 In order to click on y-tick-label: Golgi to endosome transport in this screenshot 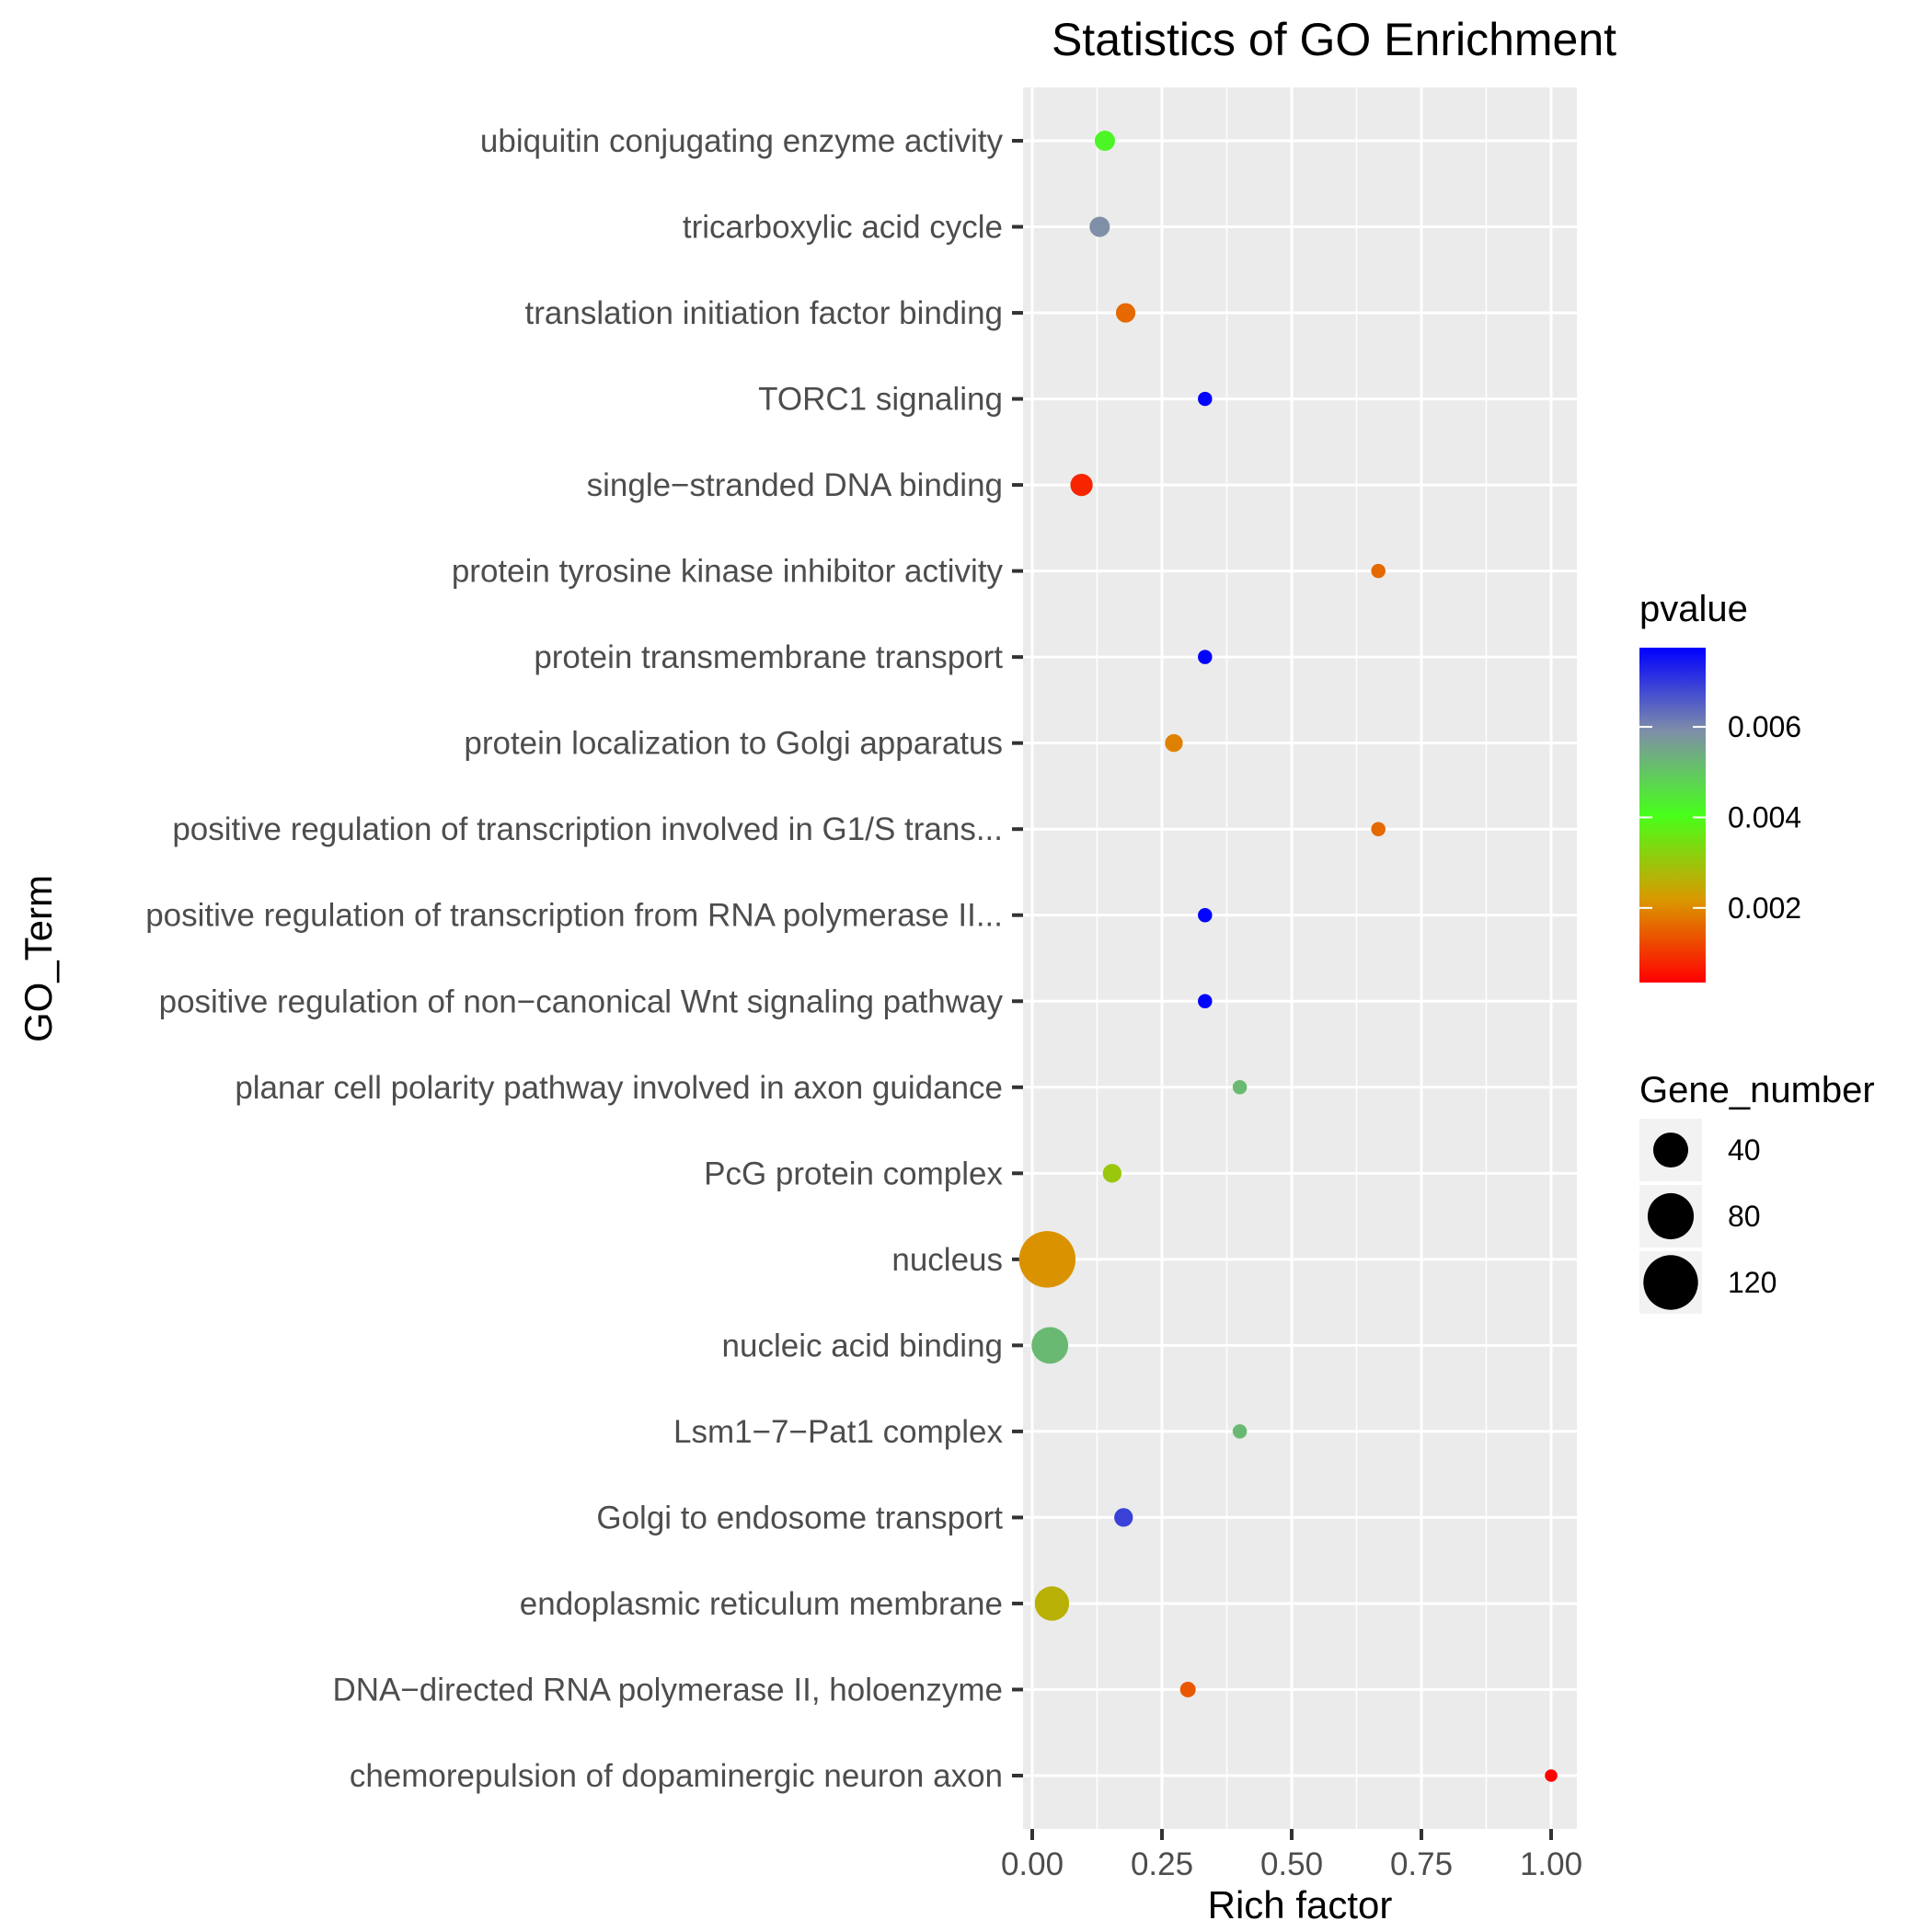, I will do `click(799, 1517)`.